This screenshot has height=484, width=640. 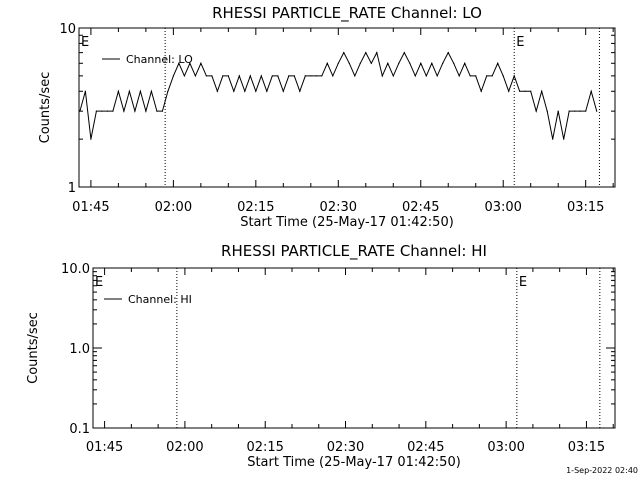 What do you see at coordinates (85, 42) in the screenshot?
I see `corner-label: E` at bounding box center [85, 42].